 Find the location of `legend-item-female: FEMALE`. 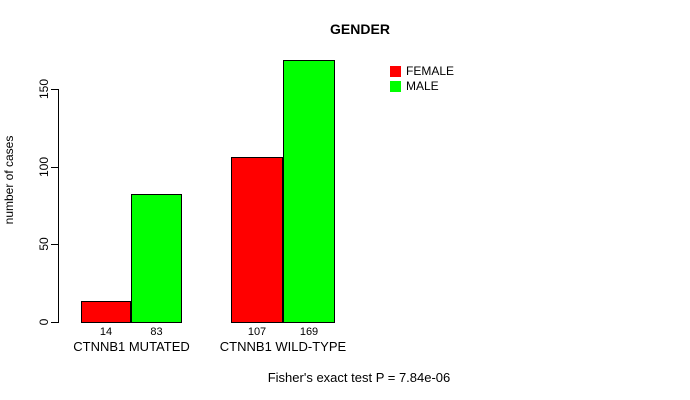

legend-item-female: FEMALE is located at coordinates (422, 71).